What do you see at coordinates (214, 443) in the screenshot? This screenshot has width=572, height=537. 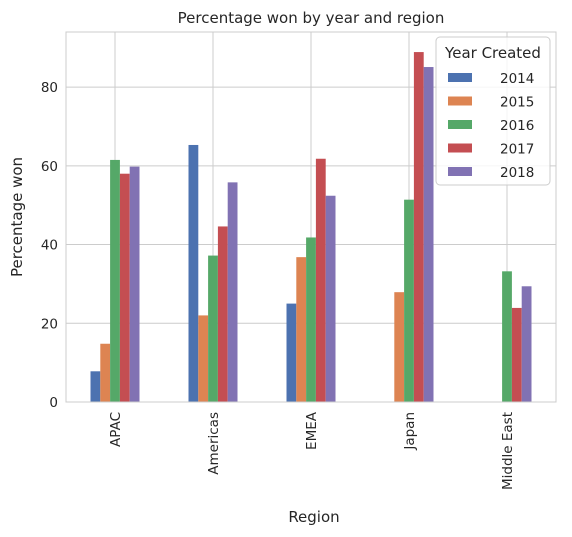 I see `x-tick-label: Americas` at bounding box center [214, 443].